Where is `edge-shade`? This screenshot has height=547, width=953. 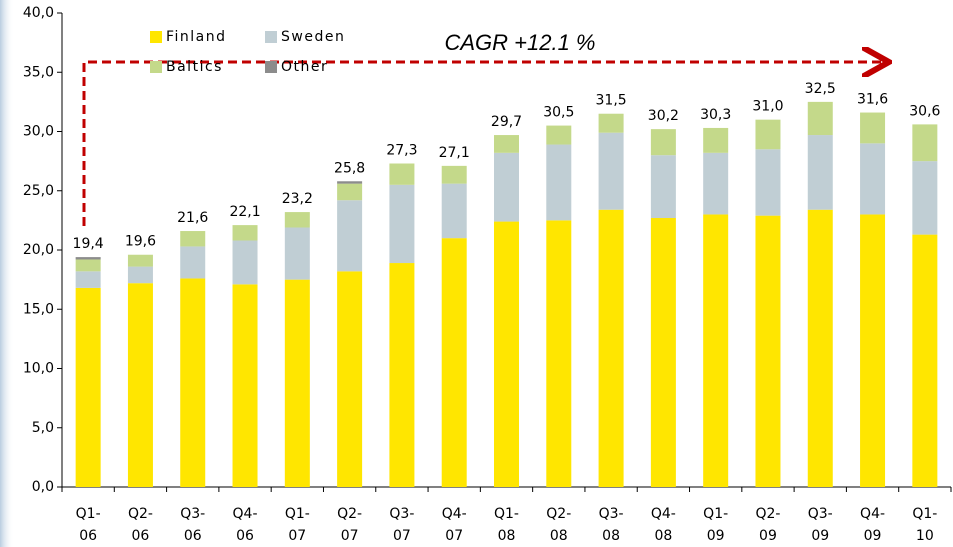
edge-shade is located at coordinates (7, 273).